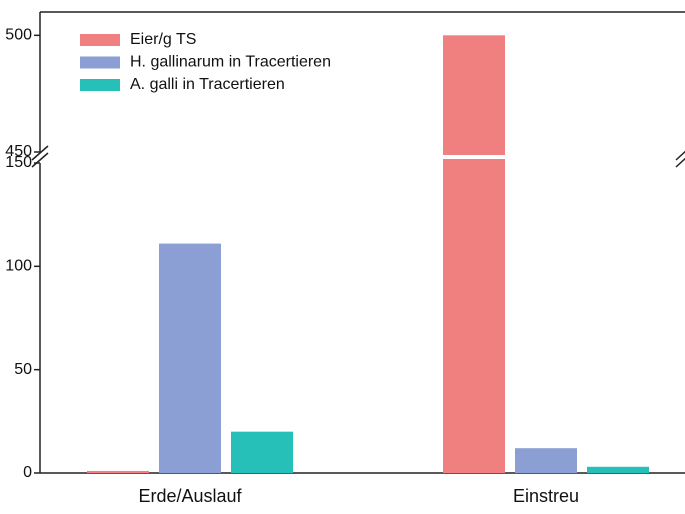 This screenshot has height=514, width=685. What do you see at coordinates (546, 496) in the screenshot?
I see `x-tick-label: Einstreu` at bounding box center [546, 496].